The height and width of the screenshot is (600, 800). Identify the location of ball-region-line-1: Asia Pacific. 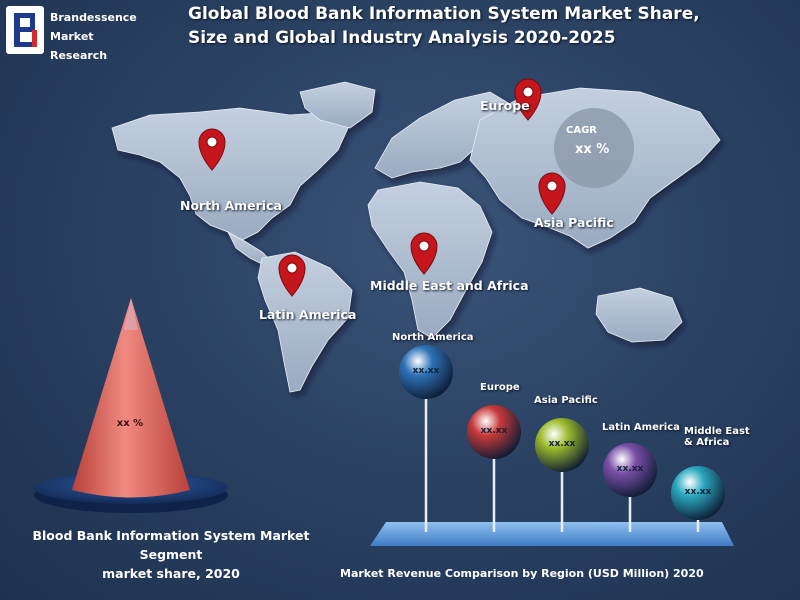
(566, 400).